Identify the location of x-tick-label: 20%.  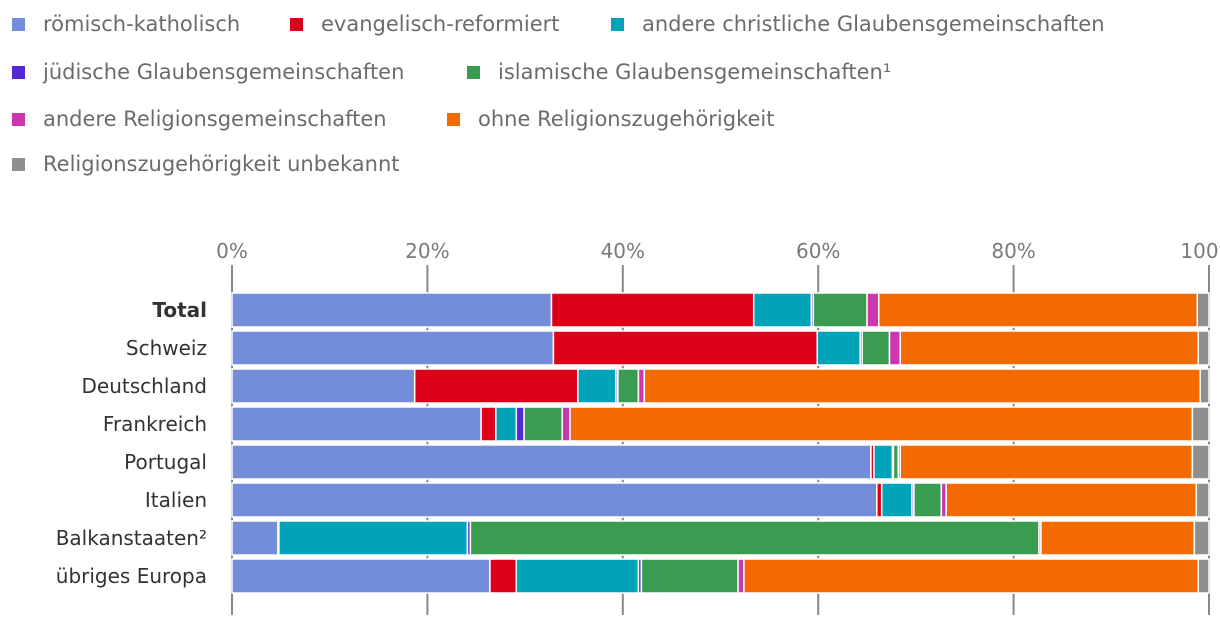
(427, 251).